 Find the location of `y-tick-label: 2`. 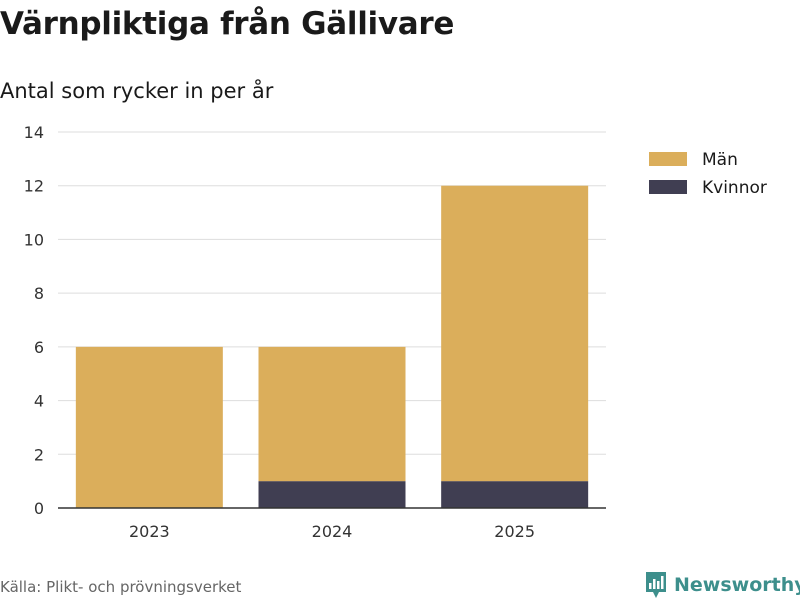

y-tick-label: 2 is located at coordinates (39, 454).